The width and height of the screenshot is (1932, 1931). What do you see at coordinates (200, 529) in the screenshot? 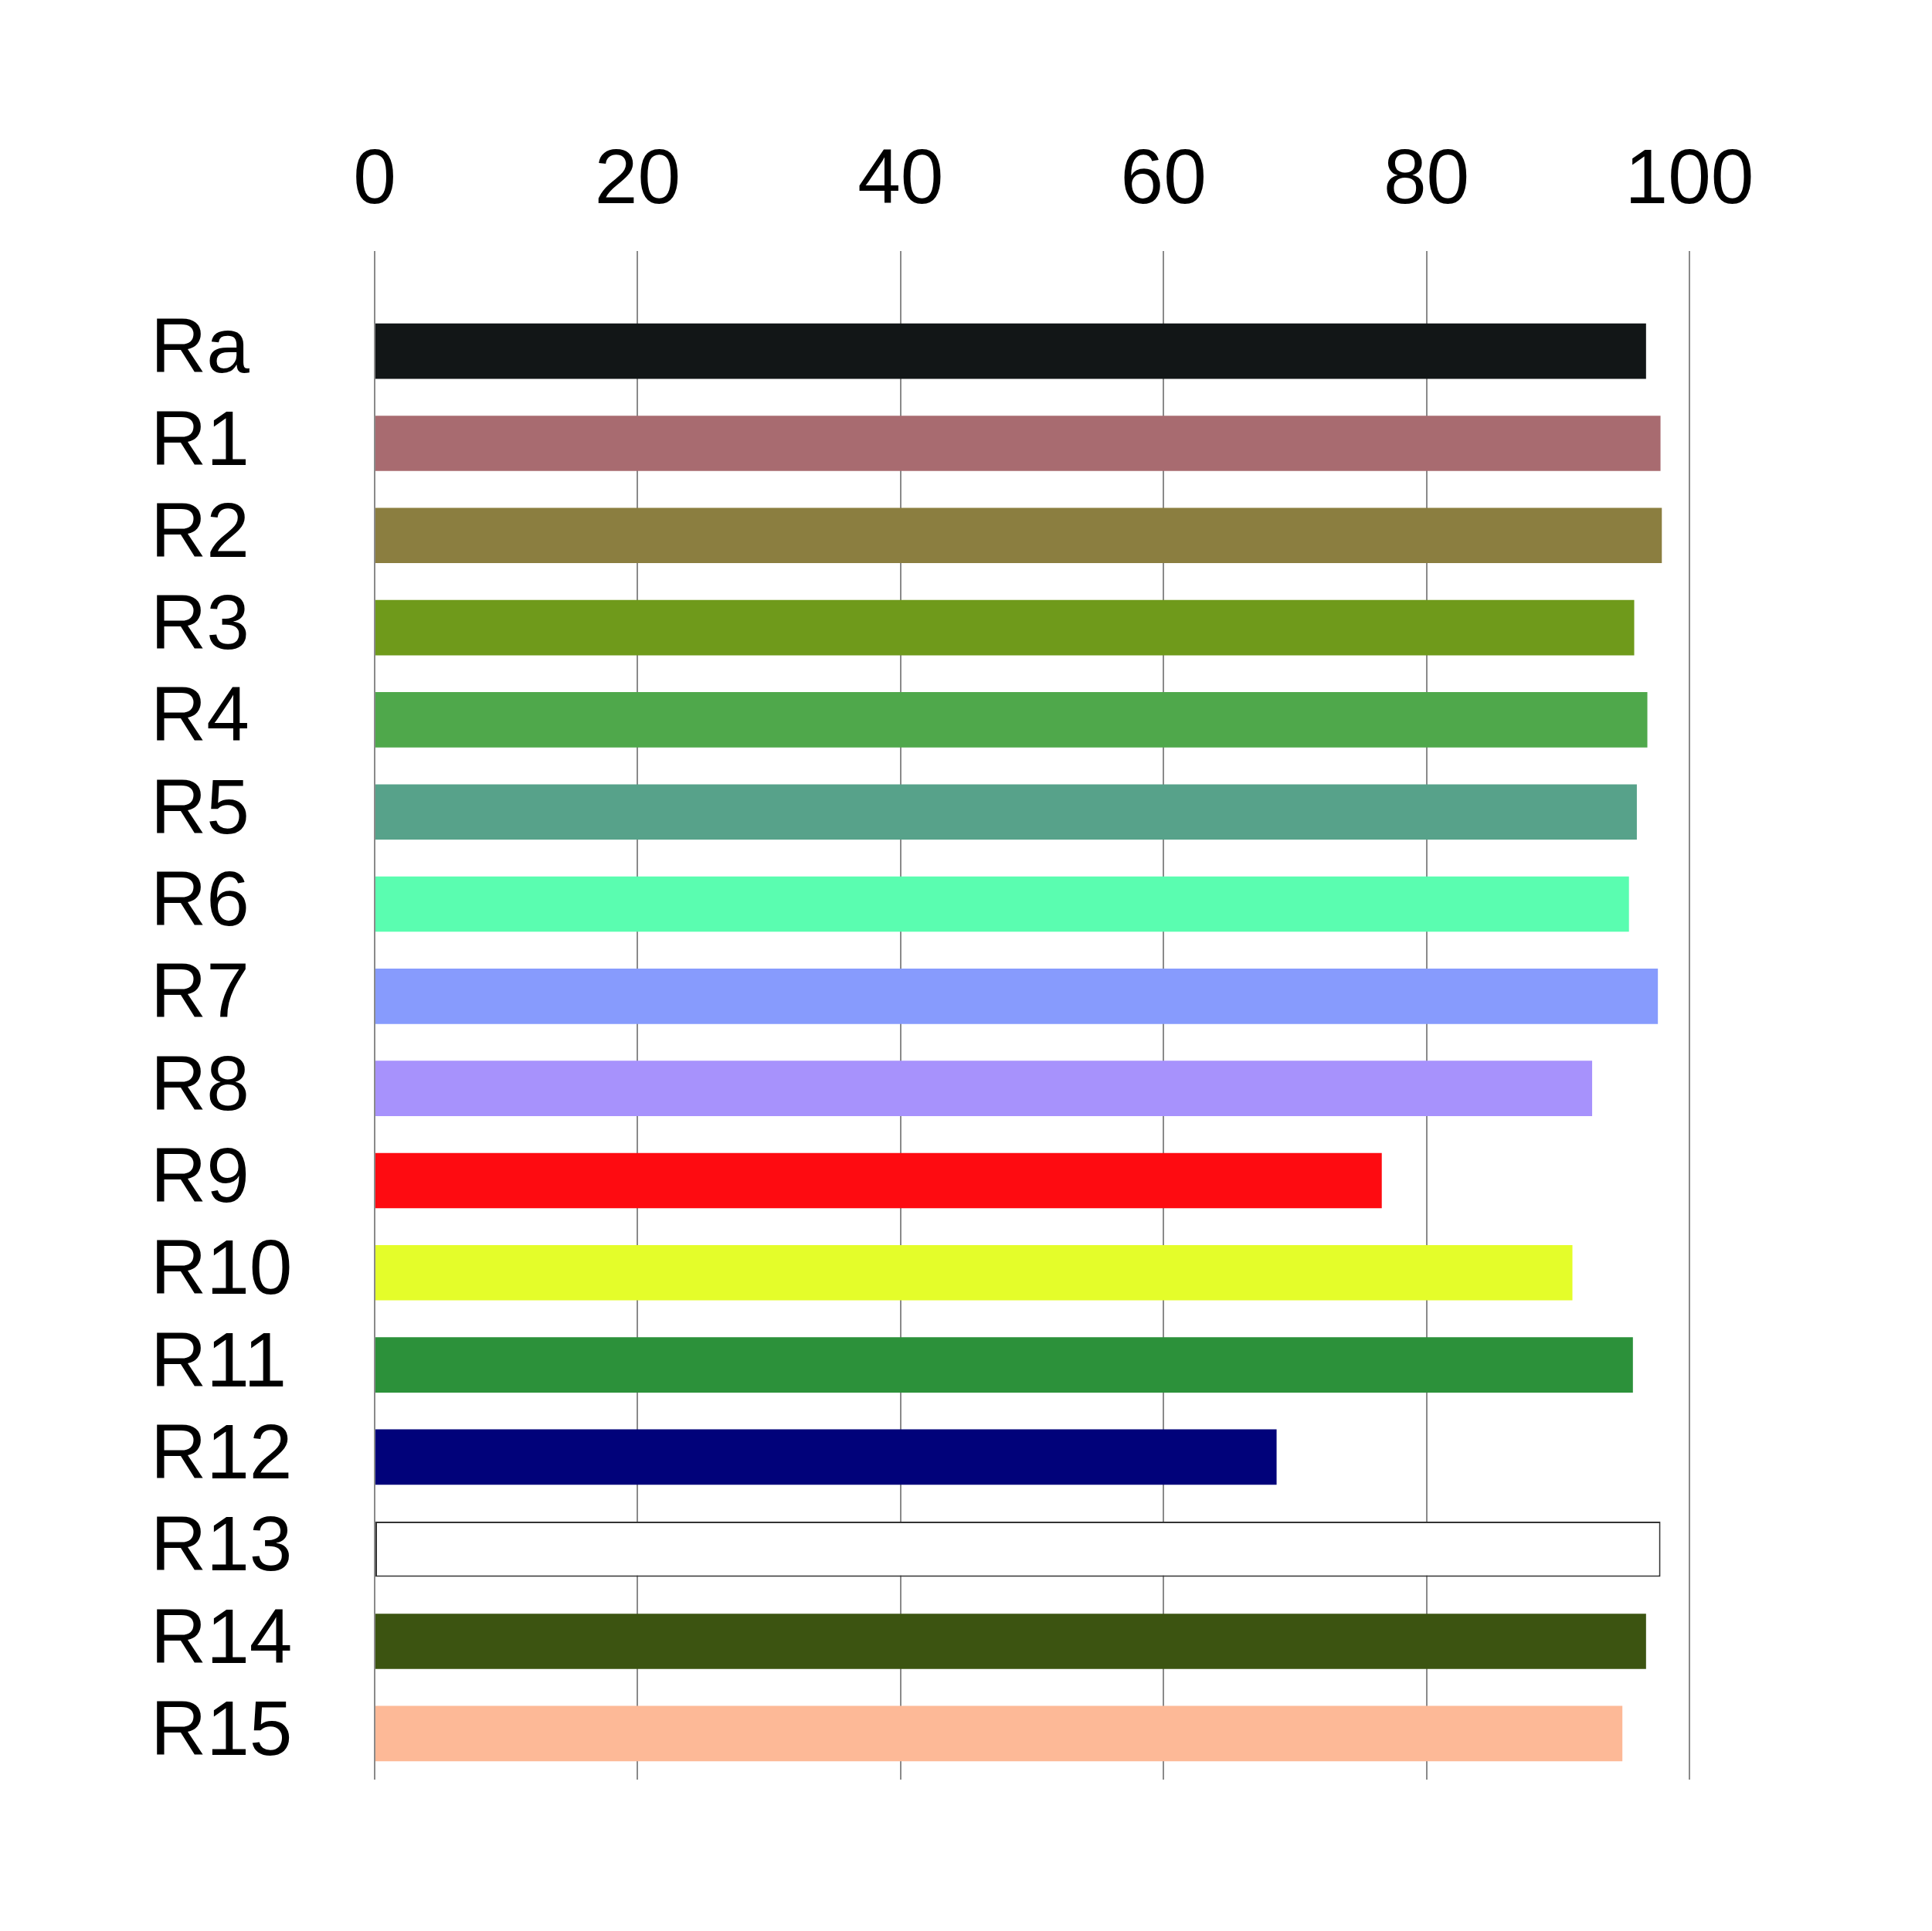
I see `y-tick-label: R2` at bounding box center [200, 529].